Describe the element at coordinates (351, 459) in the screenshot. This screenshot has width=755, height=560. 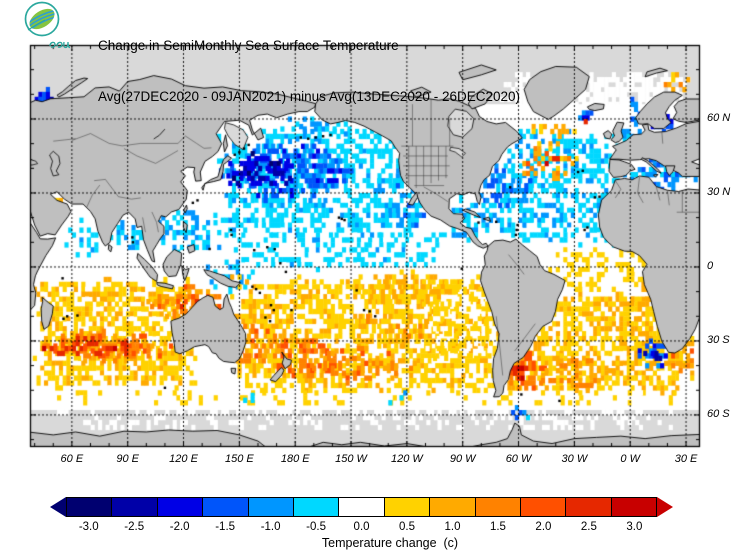
I see `lon-label: 150 W` at that location.